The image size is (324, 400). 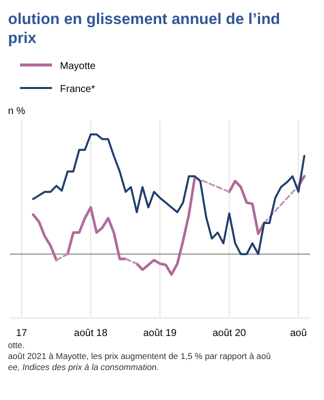 What do you see at coordinates (144, 19) in the screenshot?
I see `chart-title: olution en glissement annuel de l’ind` at bounding box center [144, 19].